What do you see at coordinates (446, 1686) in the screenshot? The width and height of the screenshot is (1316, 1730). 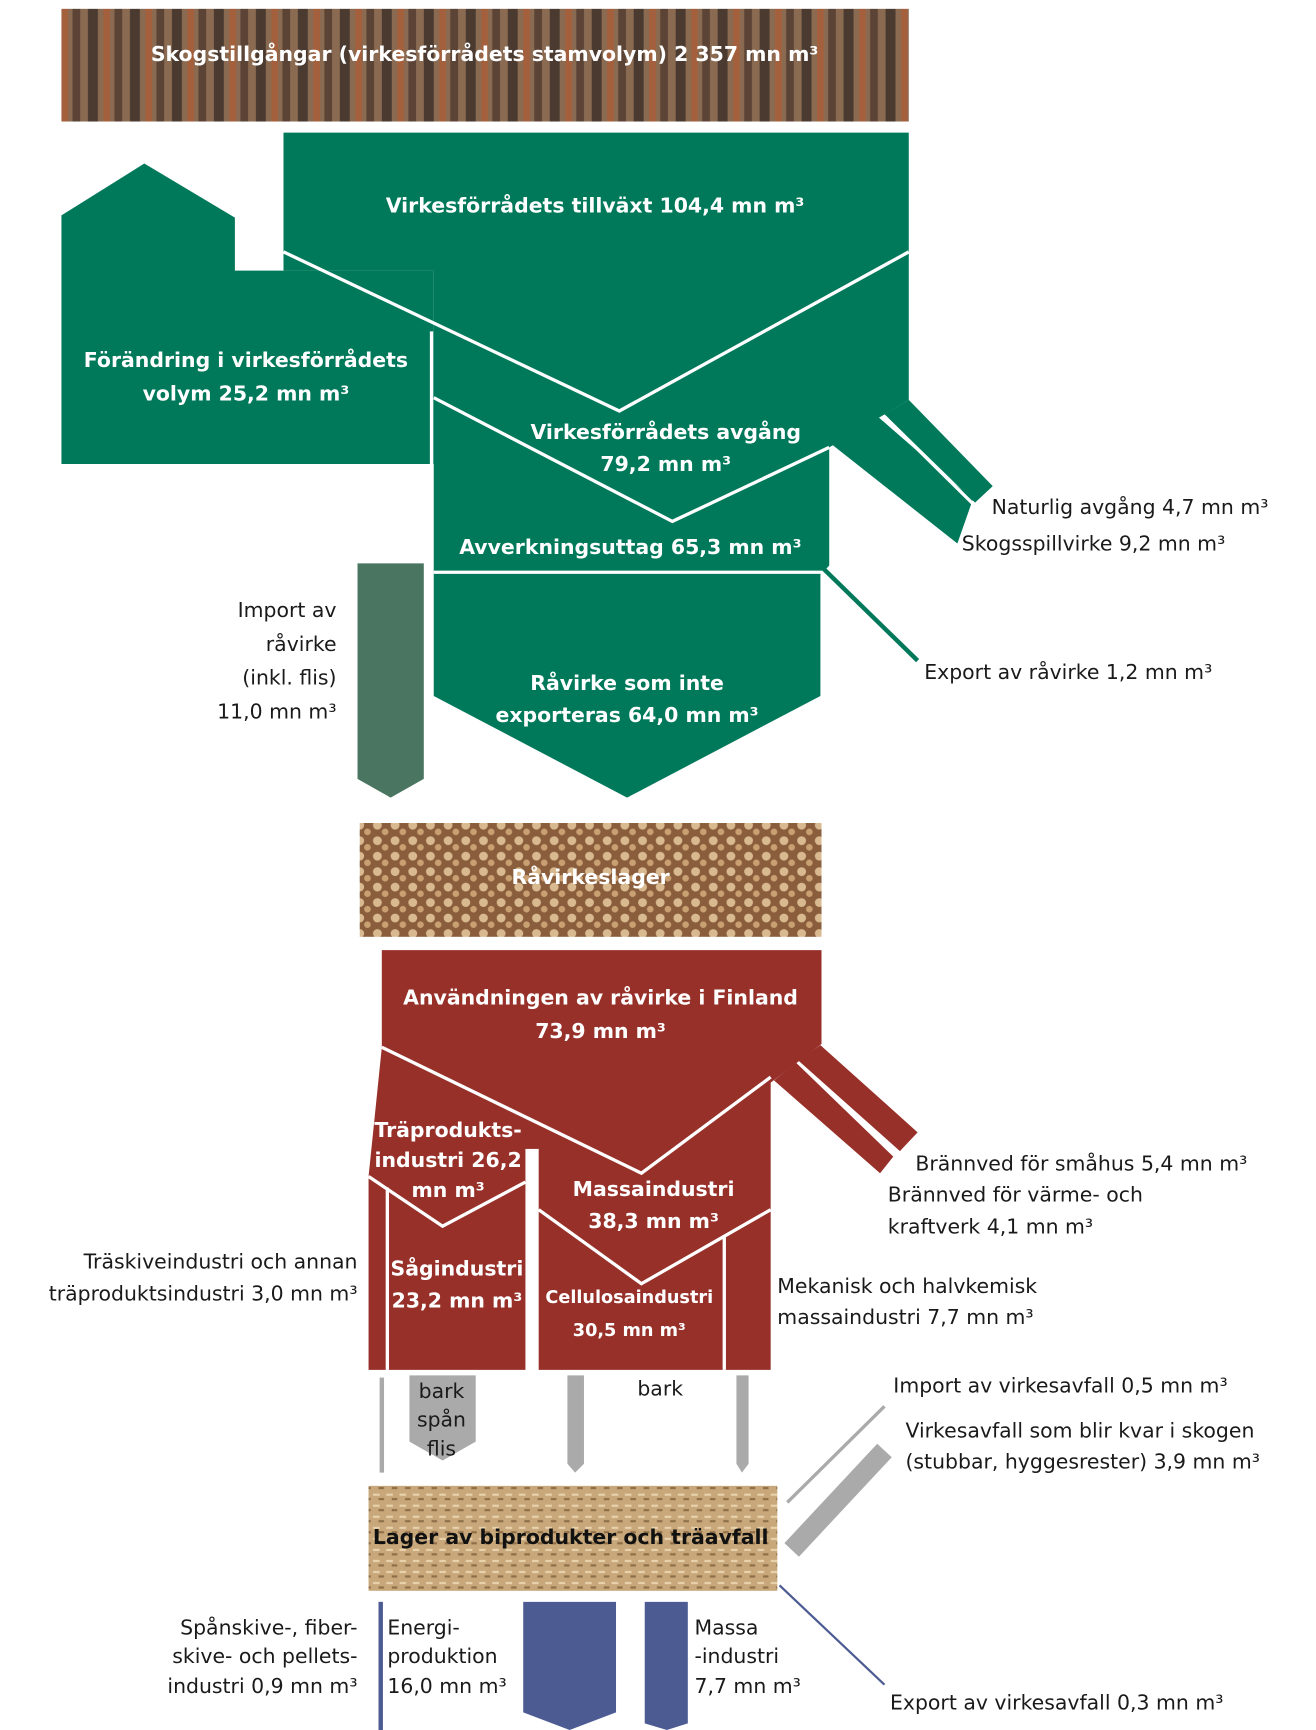 I see `energy-label: 16,0 mn m³` at bounding box center [446, 1686].